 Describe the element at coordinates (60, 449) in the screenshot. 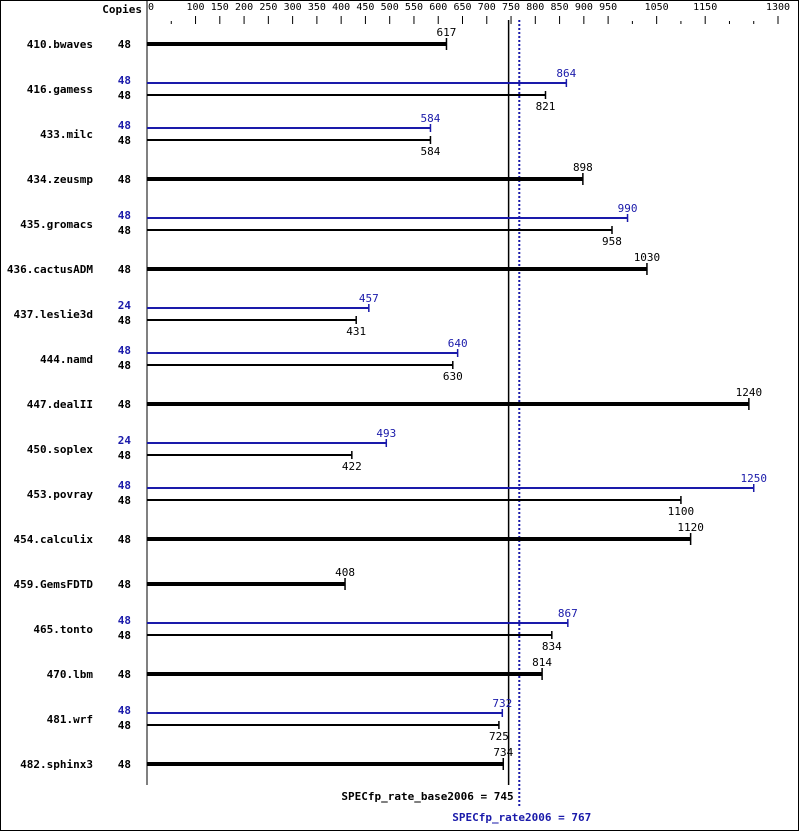

I see `benchmark-name: 450.soplex` at that location.